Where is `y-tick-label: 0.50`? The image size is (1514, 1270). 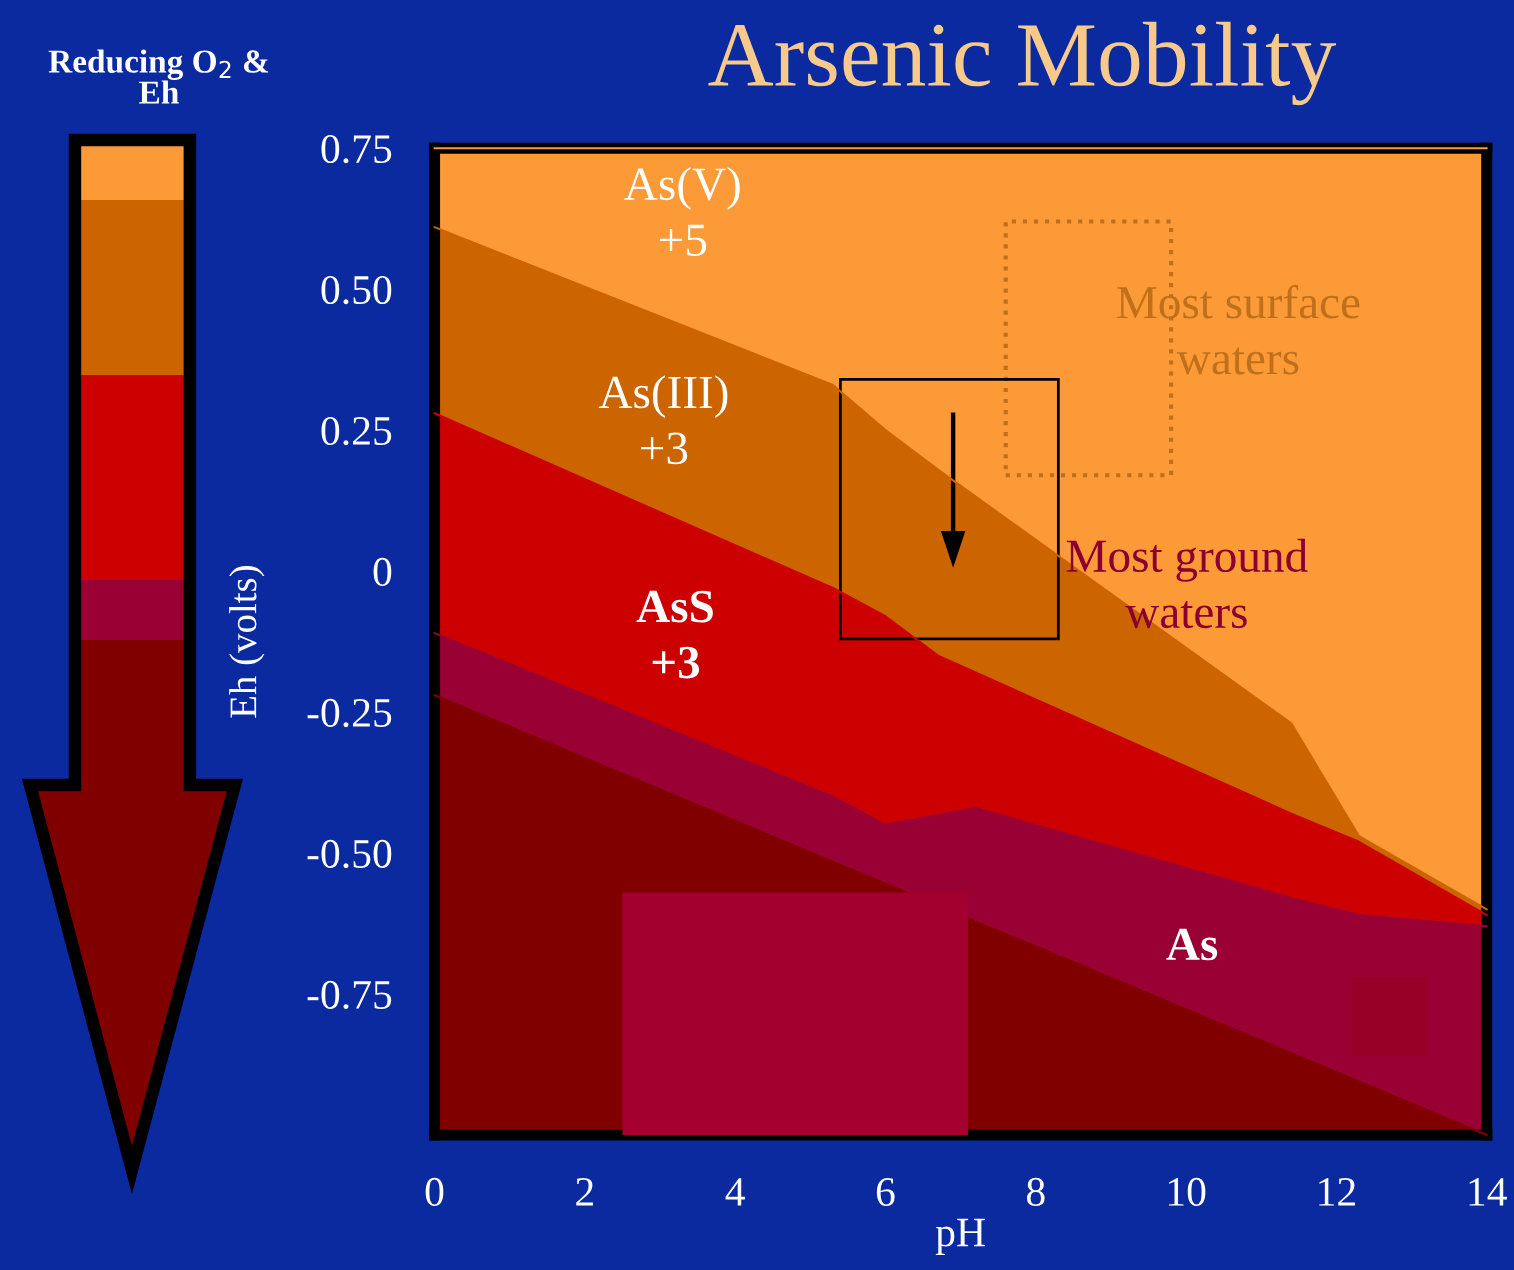 y-tick-label: 0.50 is located at coordinates (356, 290).